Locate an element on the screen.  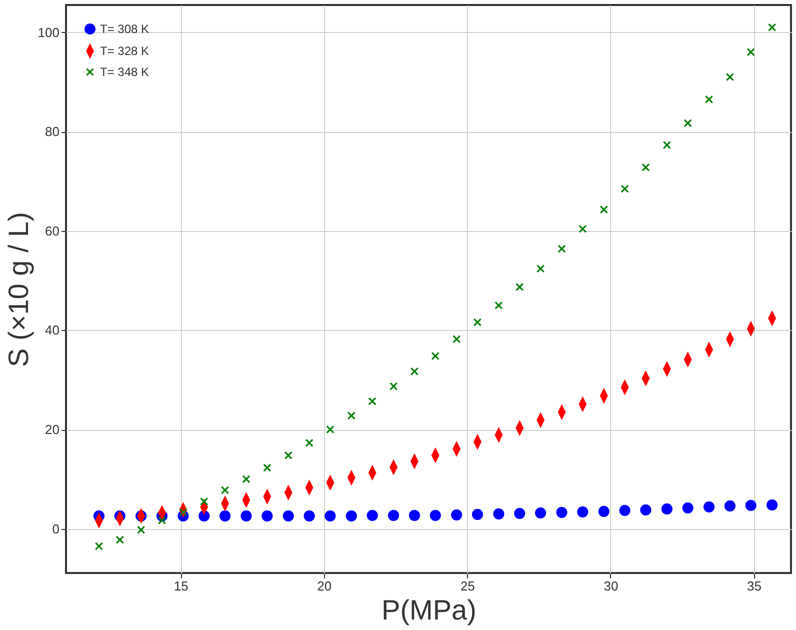
legend-label: T= 308 K is located at coordinates (125, 29).